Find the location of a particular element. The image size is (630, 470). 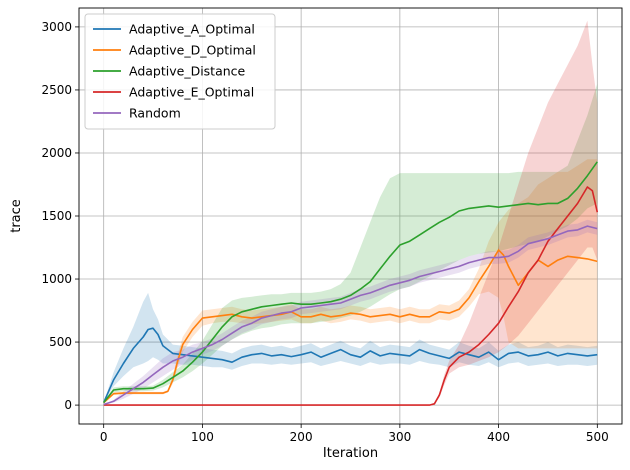

legend-label: Adaptive_E_Optimal is located at coordinates (191, 92).